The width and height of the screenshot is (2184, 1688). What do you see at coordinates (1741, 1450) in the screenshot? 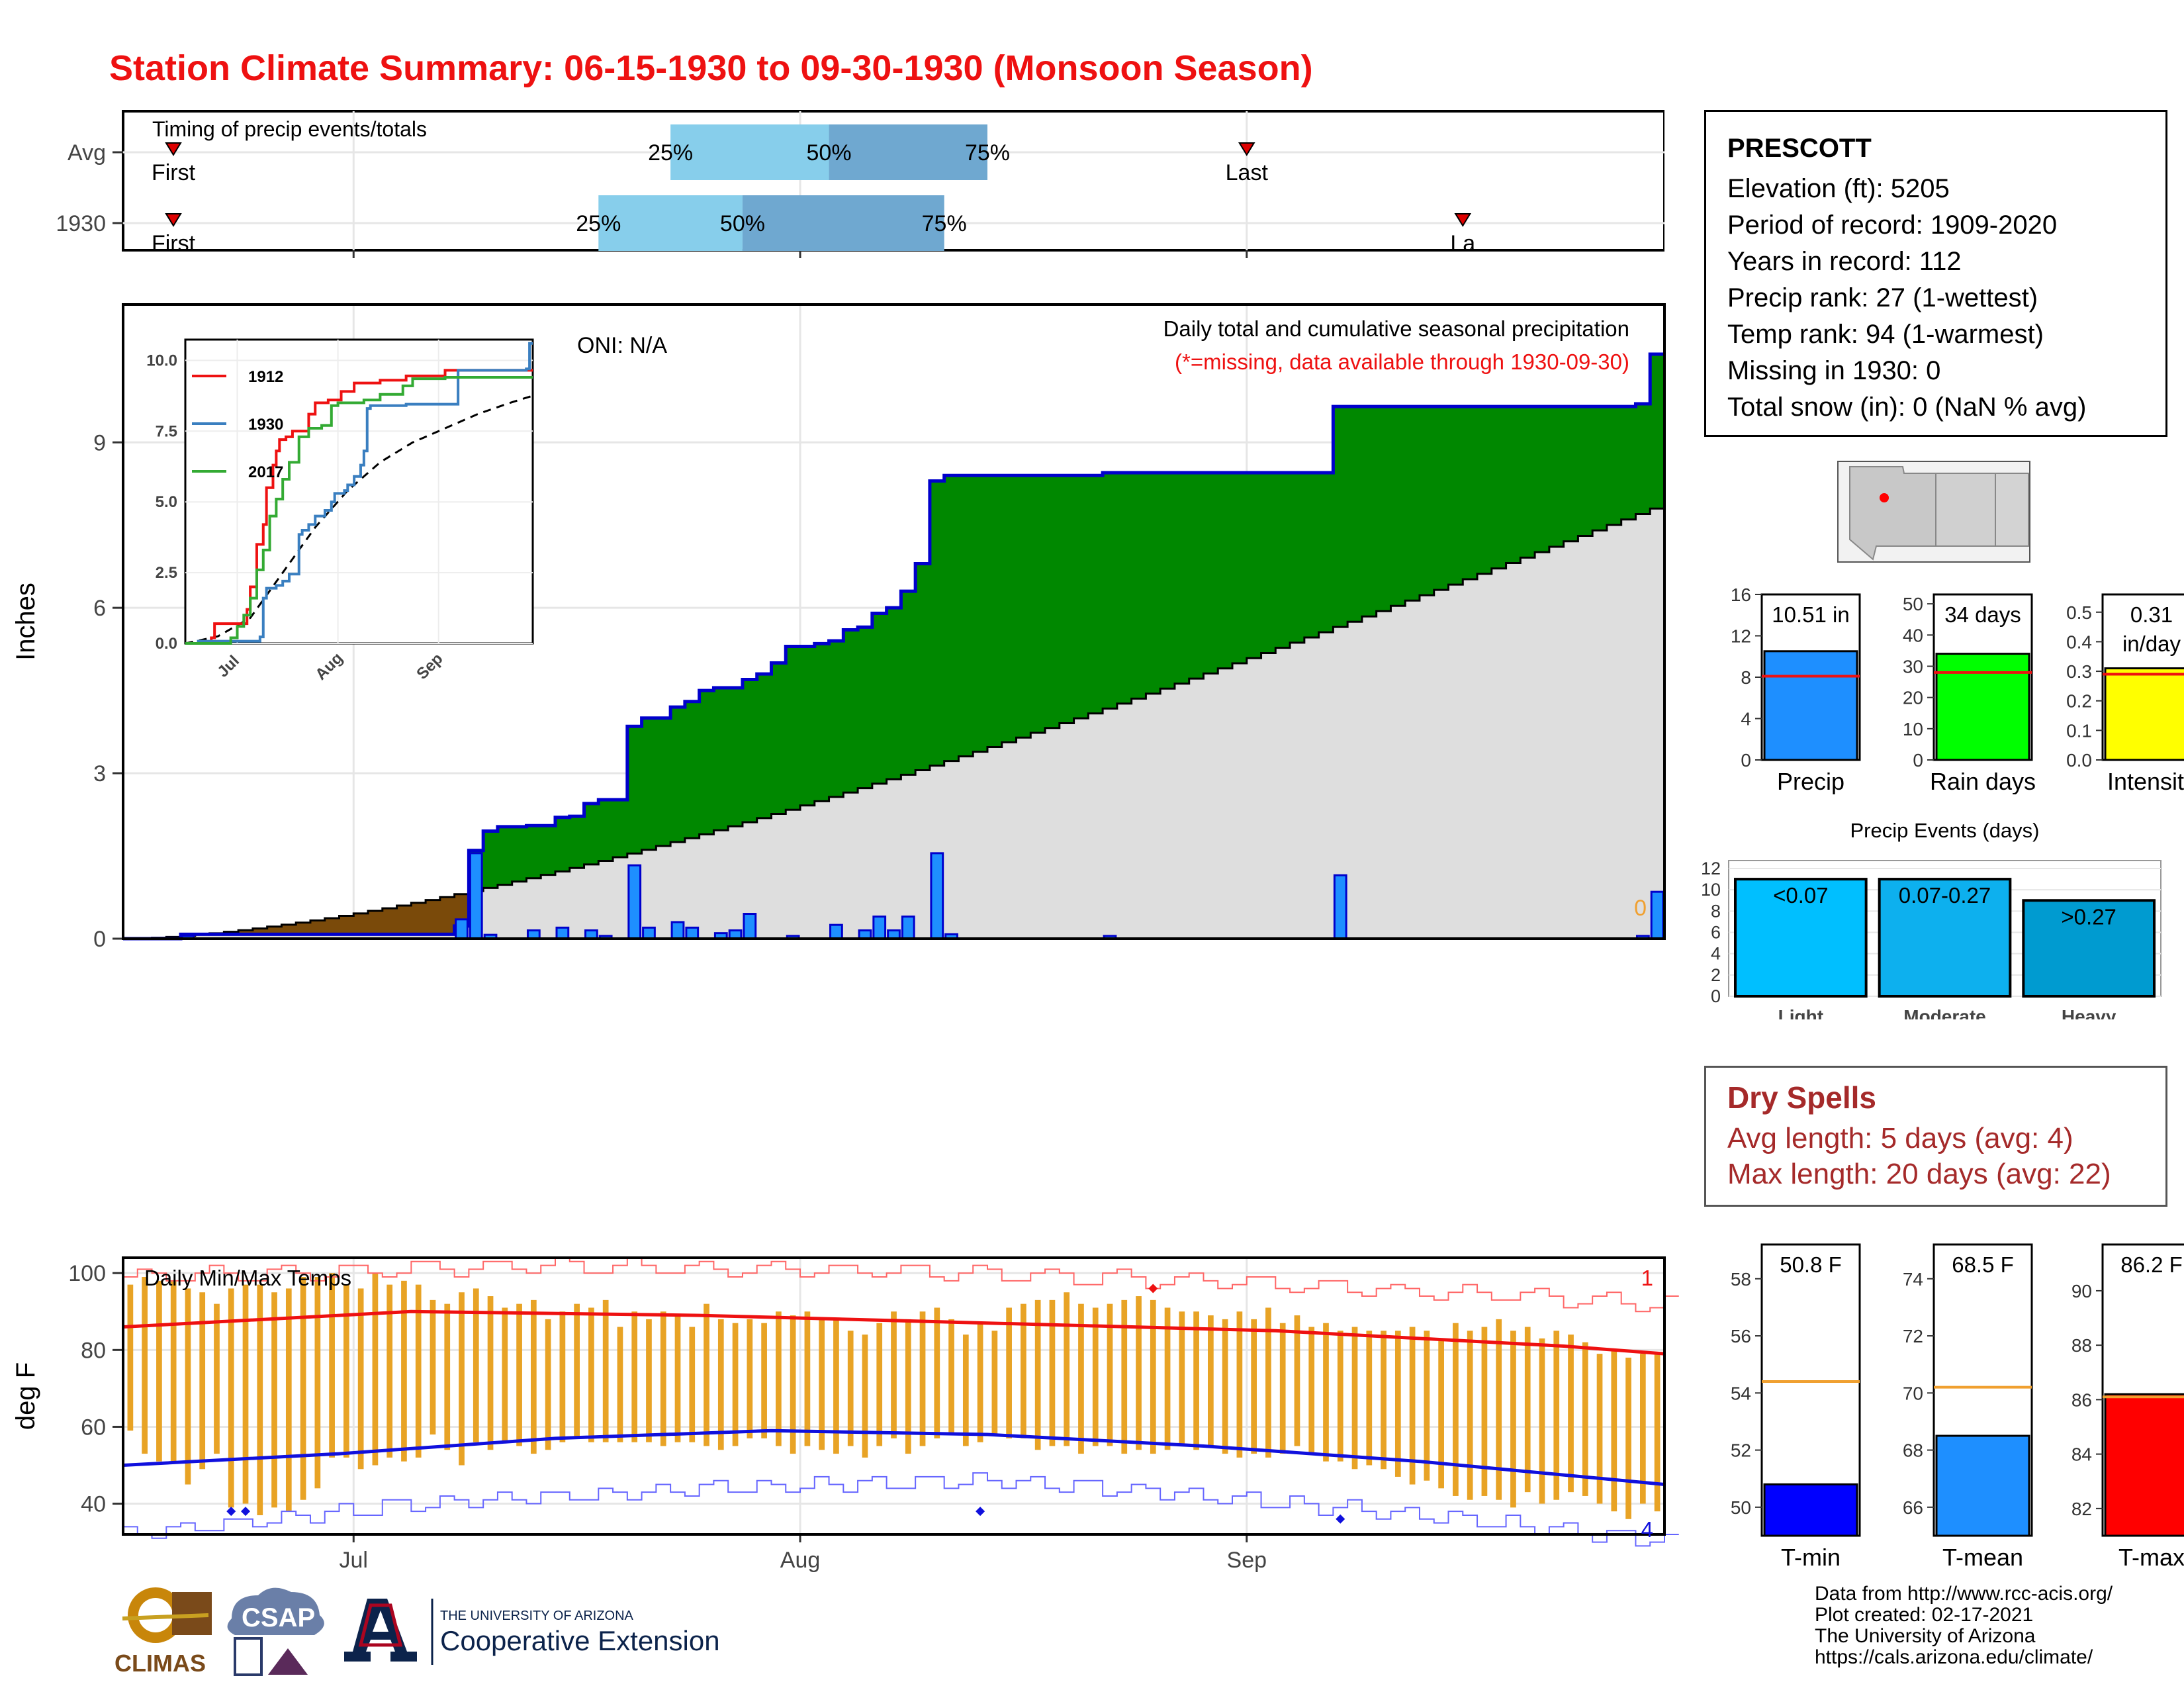
I see `tempsum-ytick-label: 52` at bounding box center [1741, 1450].